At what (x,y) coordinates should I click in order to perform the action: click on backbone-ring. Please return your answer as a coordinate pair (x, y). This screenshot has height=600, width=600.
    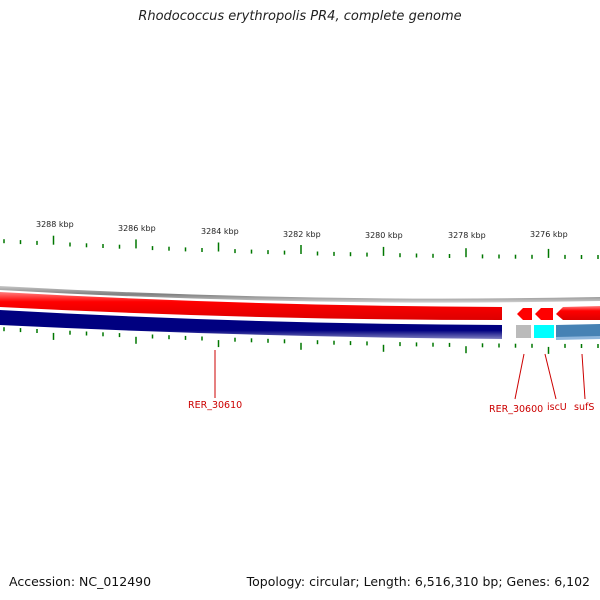
    Looking at the image, I should click on (300, 294).